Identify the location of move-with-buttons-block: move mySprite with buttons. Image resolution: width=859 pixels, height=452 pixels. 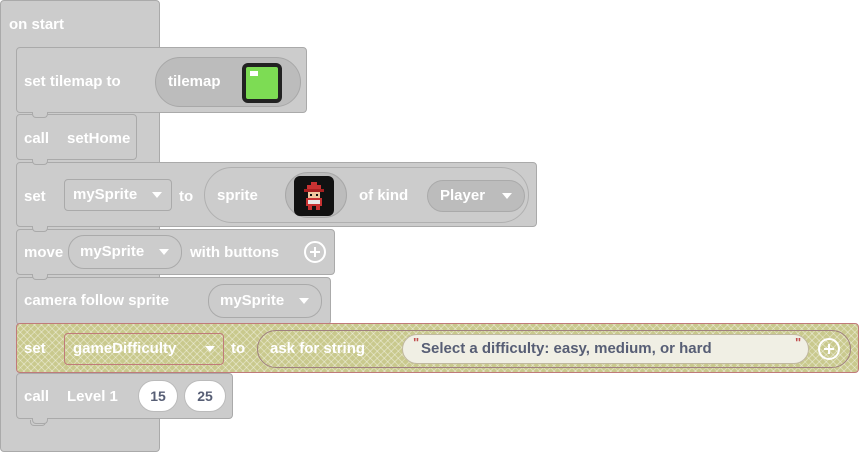
(175, 252).